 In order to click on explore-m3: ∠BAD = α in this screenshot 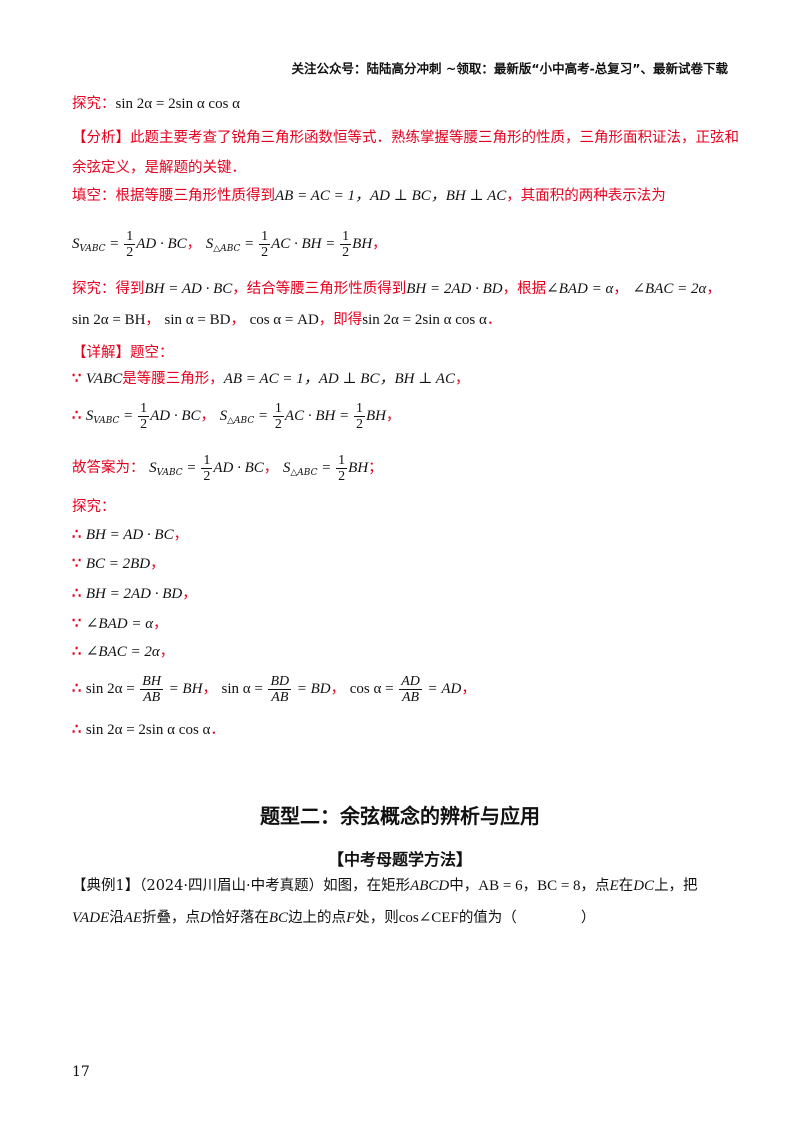, I will do `click(580, 289)`.